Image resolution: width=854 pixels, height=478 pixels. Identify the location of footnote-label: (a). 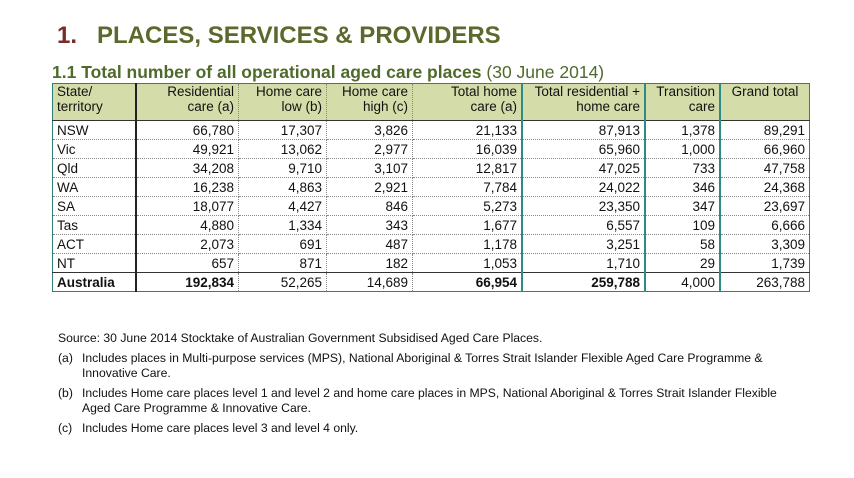
(65, 358).